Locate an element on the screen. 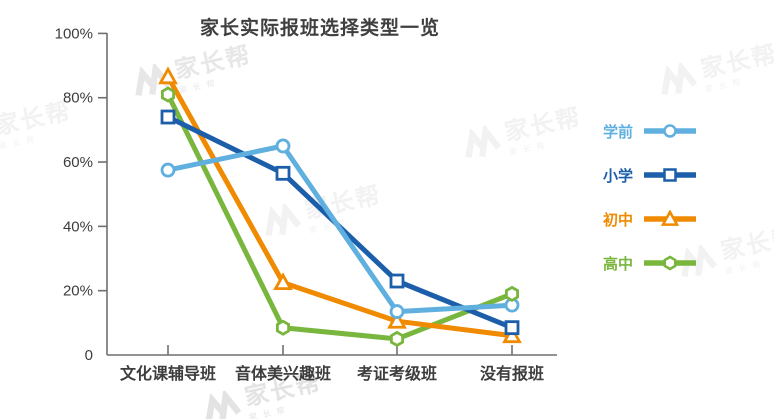 The width and height of the screenshot is (774, 419). legend-marker-circle is located at coordinates (670, 131).